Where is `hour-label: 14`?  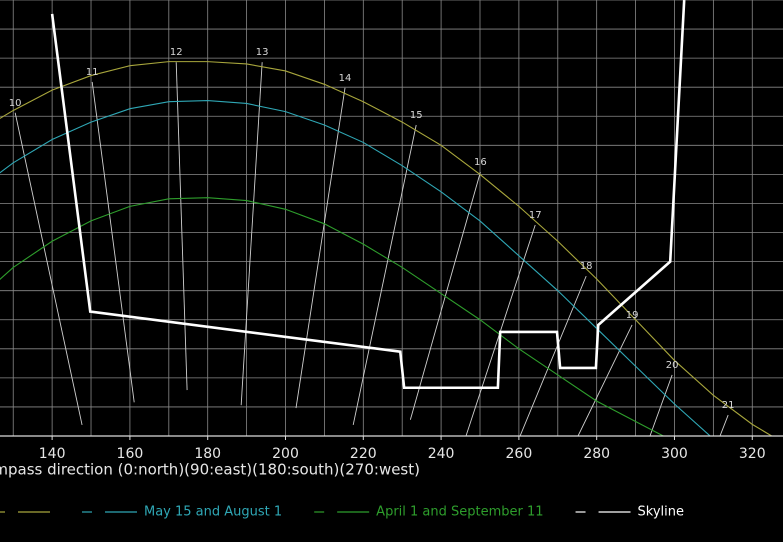
hour-label: 14 is located at coordinates (345, 78).